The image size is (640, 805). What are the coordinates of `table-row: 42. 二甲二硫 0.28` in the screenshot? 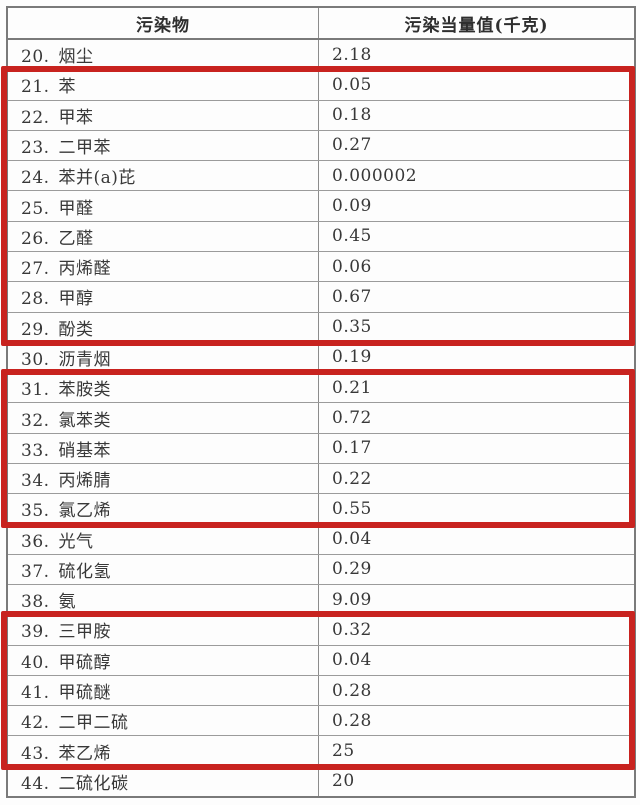 It's located at (321, 721).